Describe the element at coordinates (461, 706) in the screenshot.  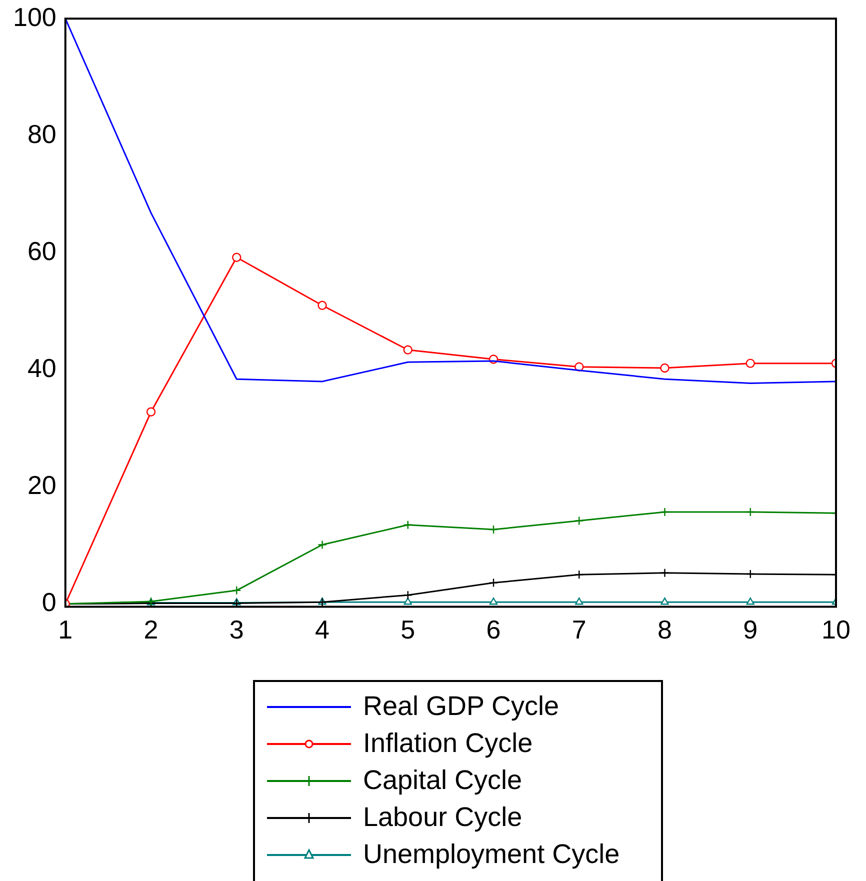
I see `legend-label: Real GDP Cycle` at that location.